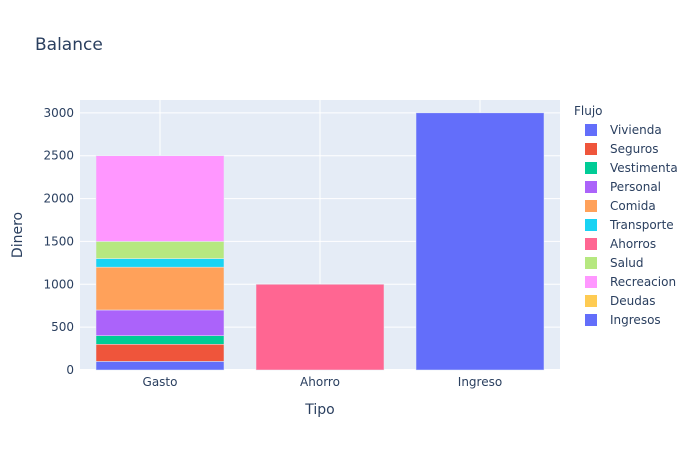 This screenshot has width=700, height=450. I want to click on legend-item-deudas: Deudas, so click(620, 301).